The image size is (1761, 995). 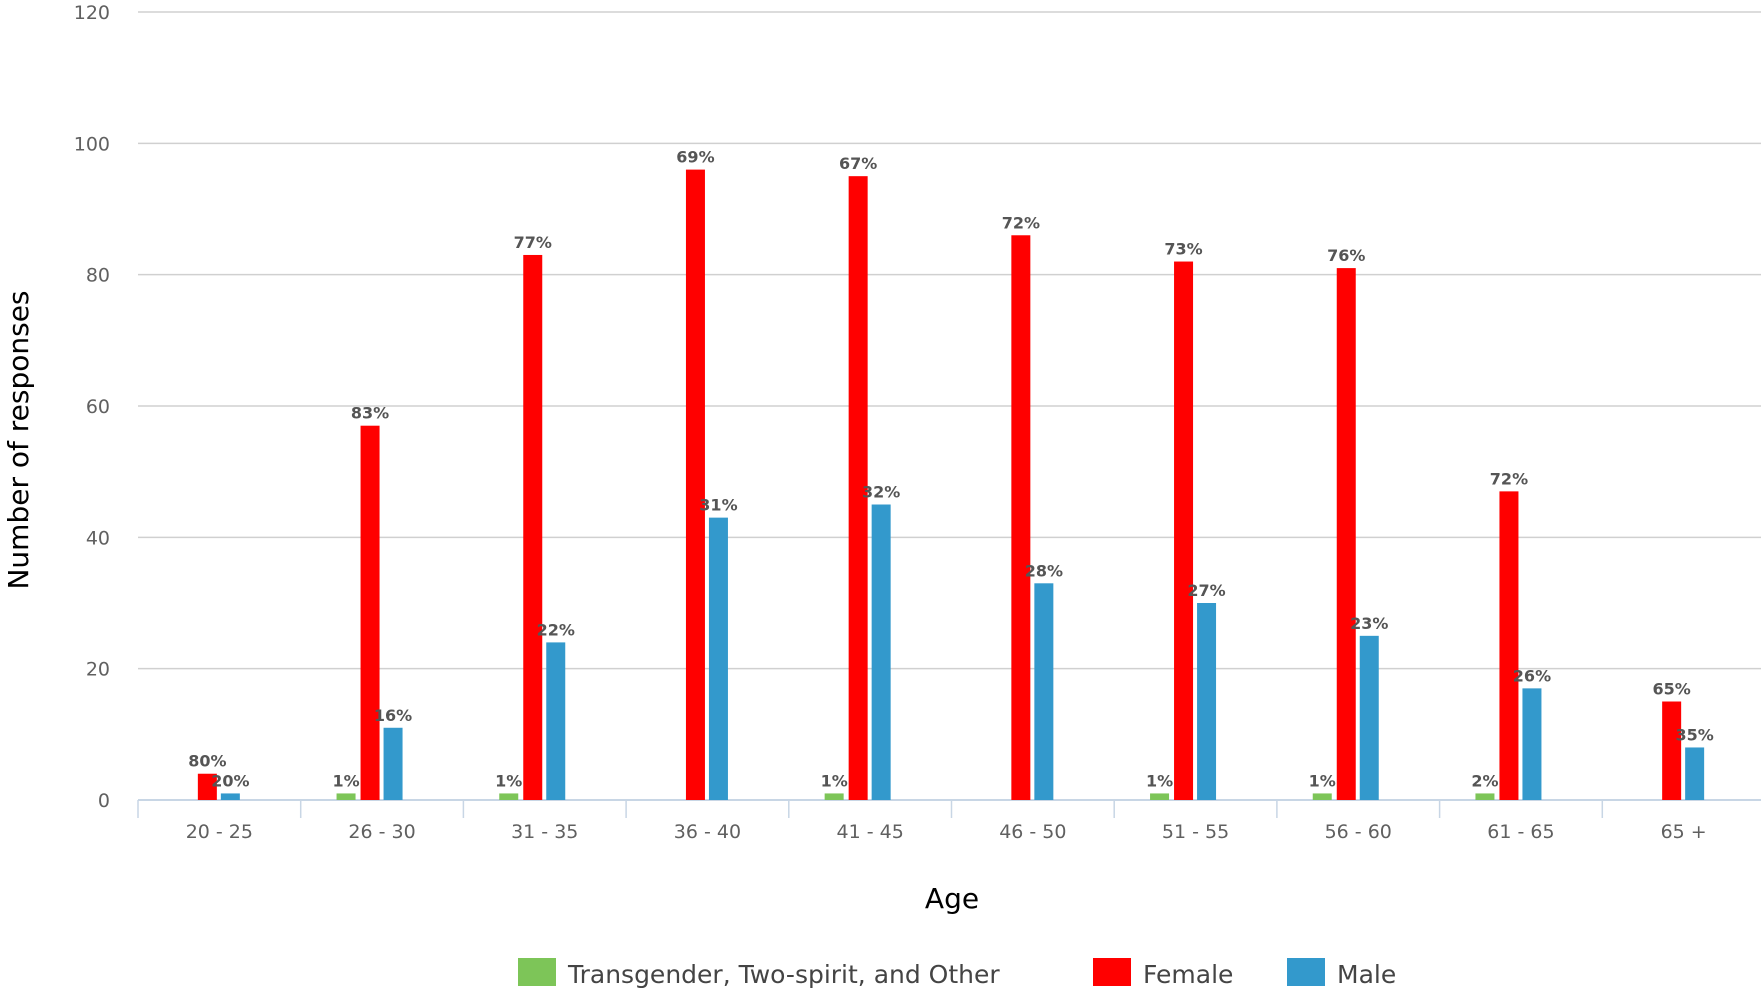 I want to click on data-label: 26%, so click(x=1532, y=675).